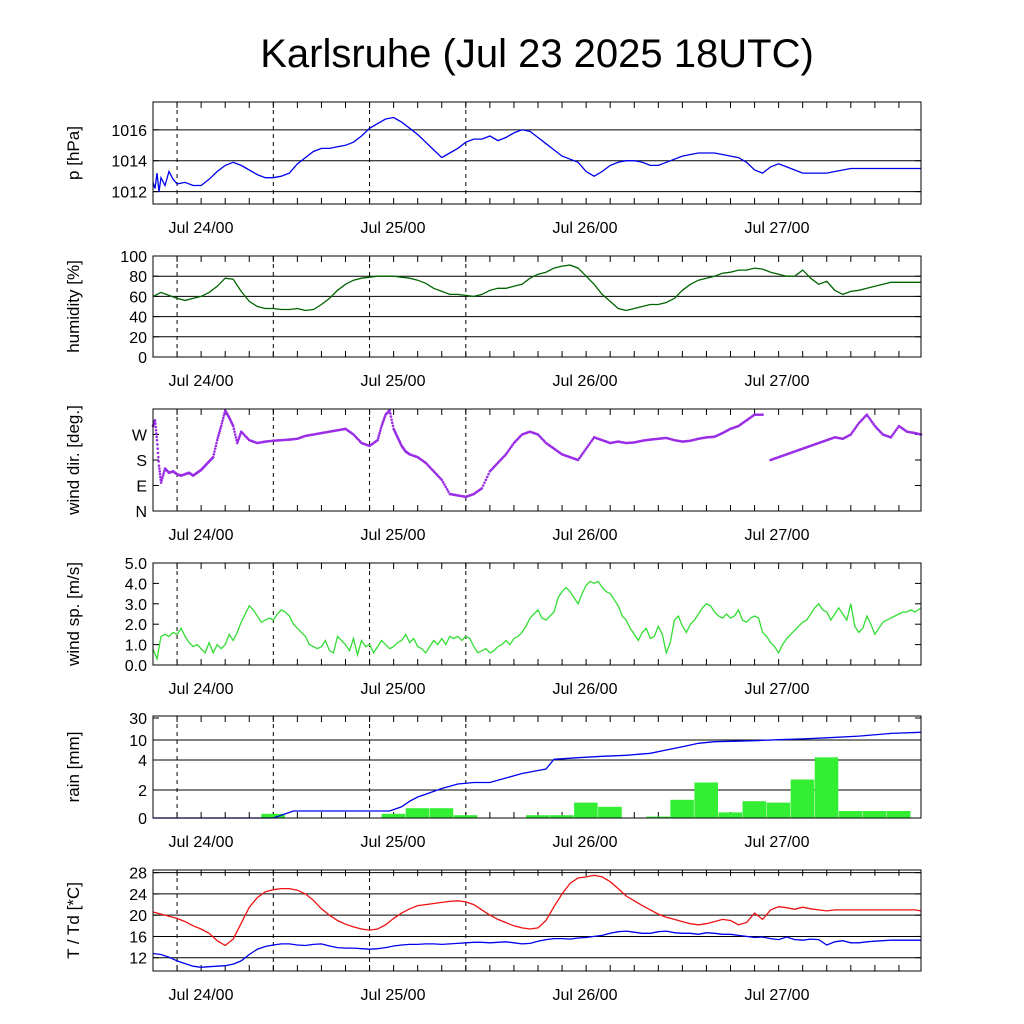 Image resolution: width=1024 pixels, height=1024 pixels. What do you see at coordinates (73, 153) in the screenshot?
I see `y-axis-label: p [hPa]` at bounding box center [73, 153].